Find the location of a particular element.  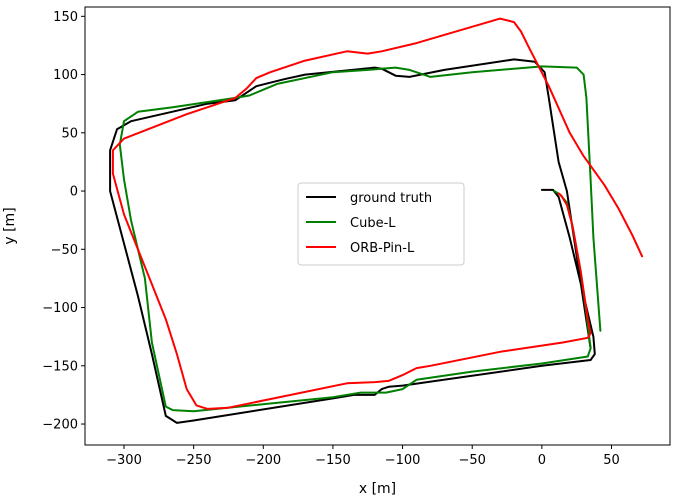

x-tick-label: −100 is located at coordinates (403, 460).